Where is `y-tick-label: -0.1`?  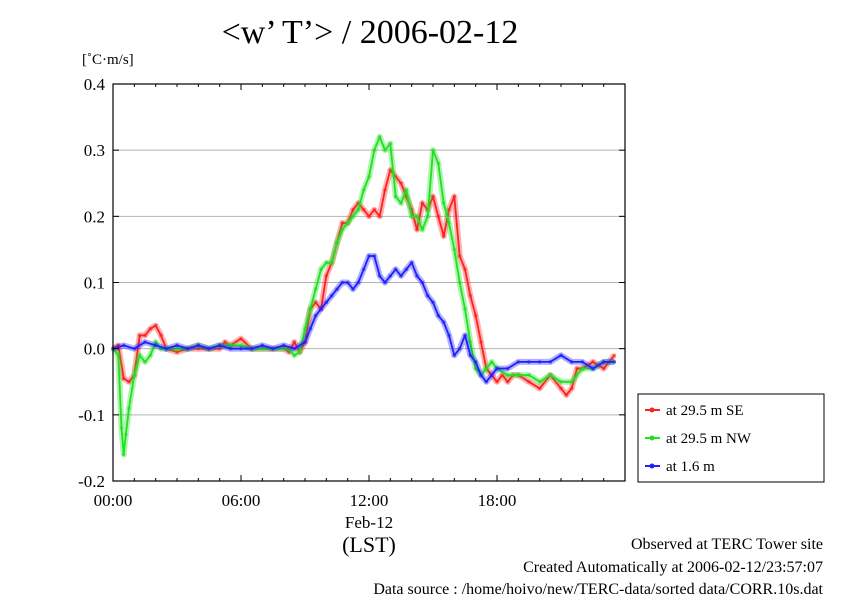
y-tick-label: -0.1 is located at coordinates (91, 415).